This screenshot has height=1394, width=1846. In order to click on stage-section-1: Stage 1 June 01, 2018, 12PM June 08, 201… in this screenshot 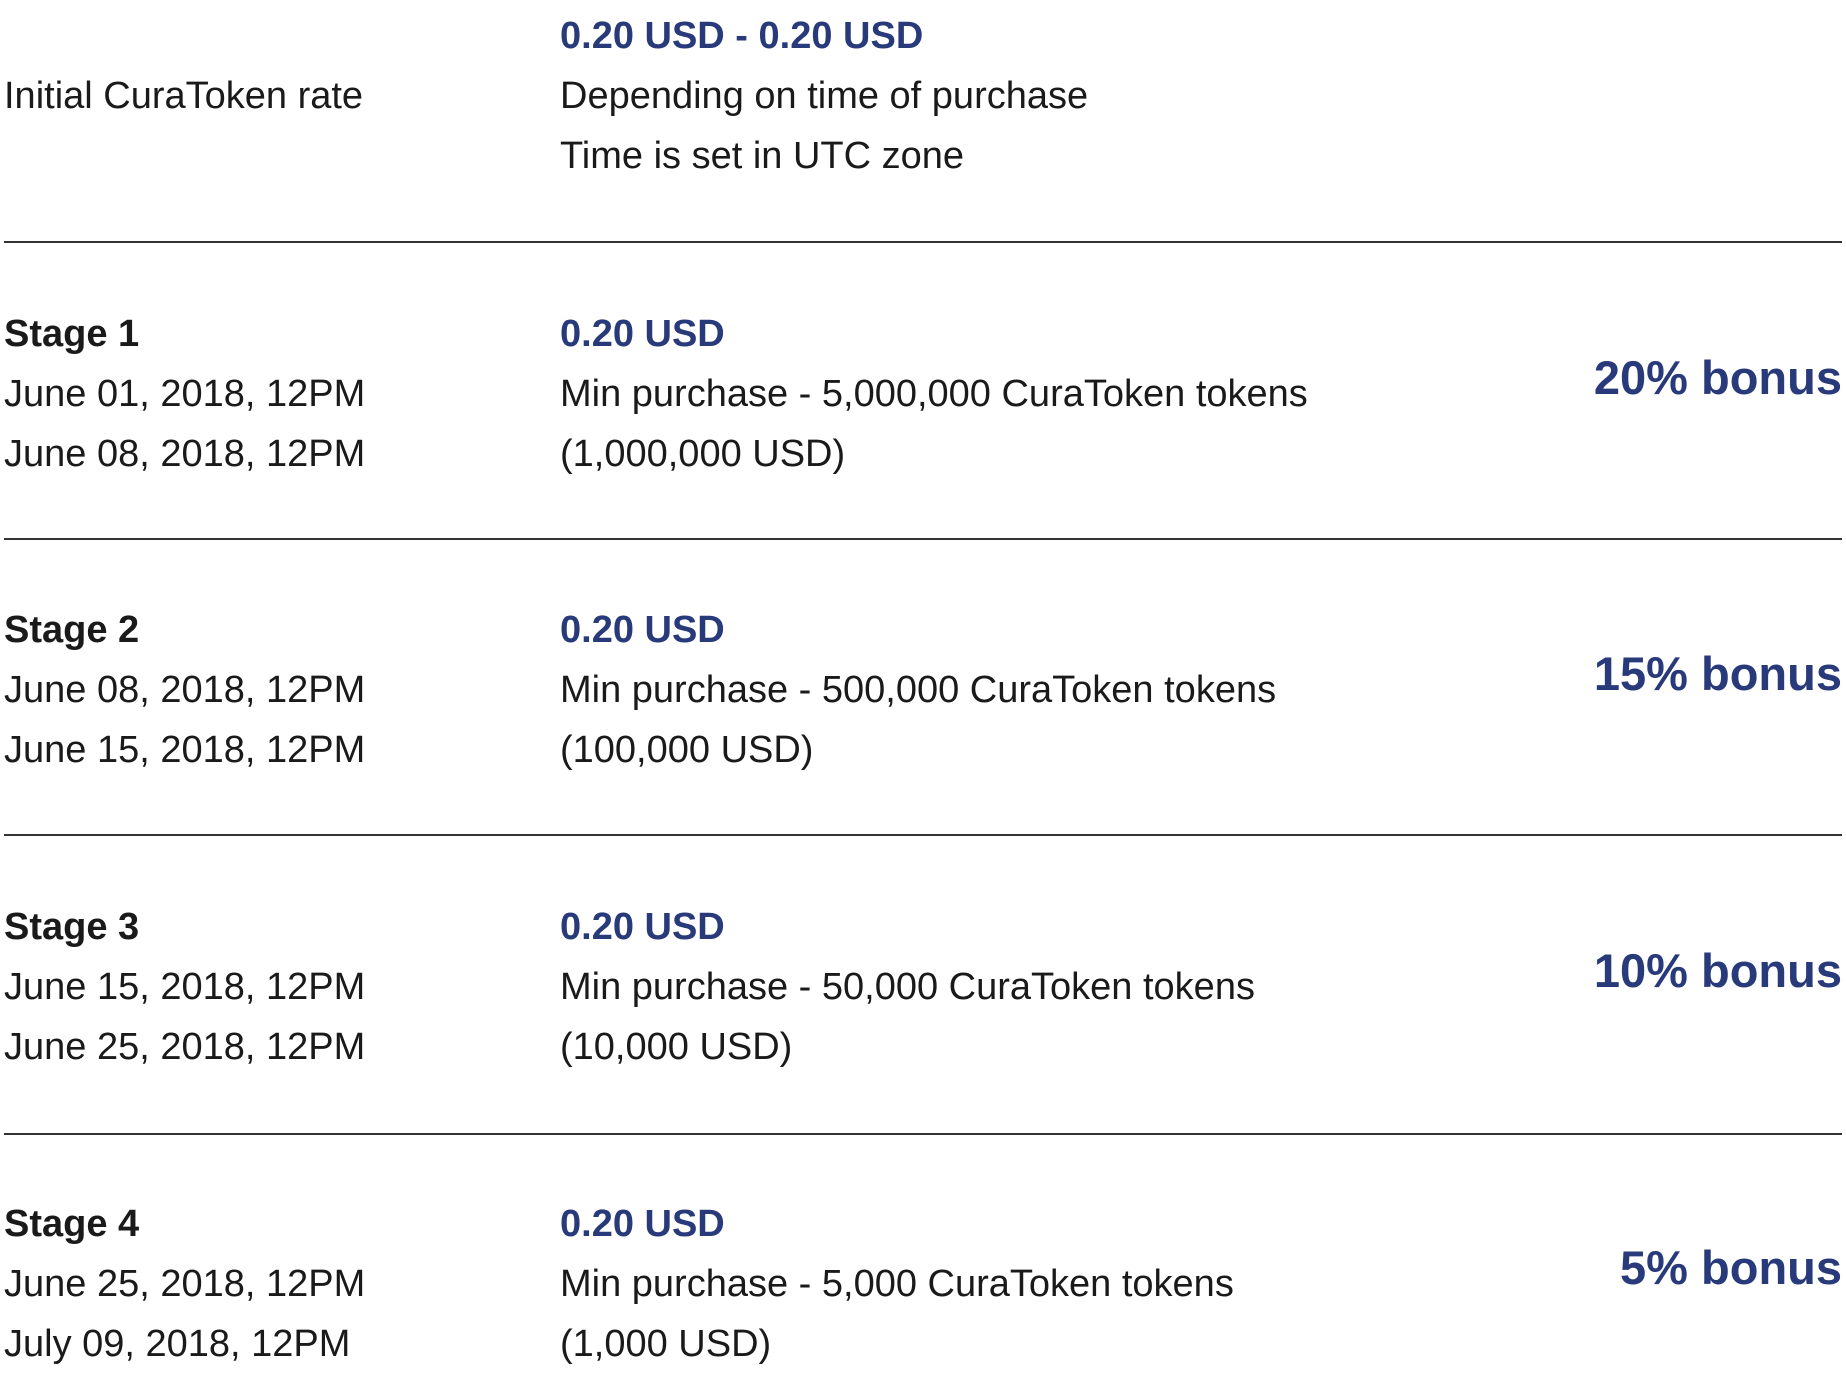, I will do `click(923, 389)`.